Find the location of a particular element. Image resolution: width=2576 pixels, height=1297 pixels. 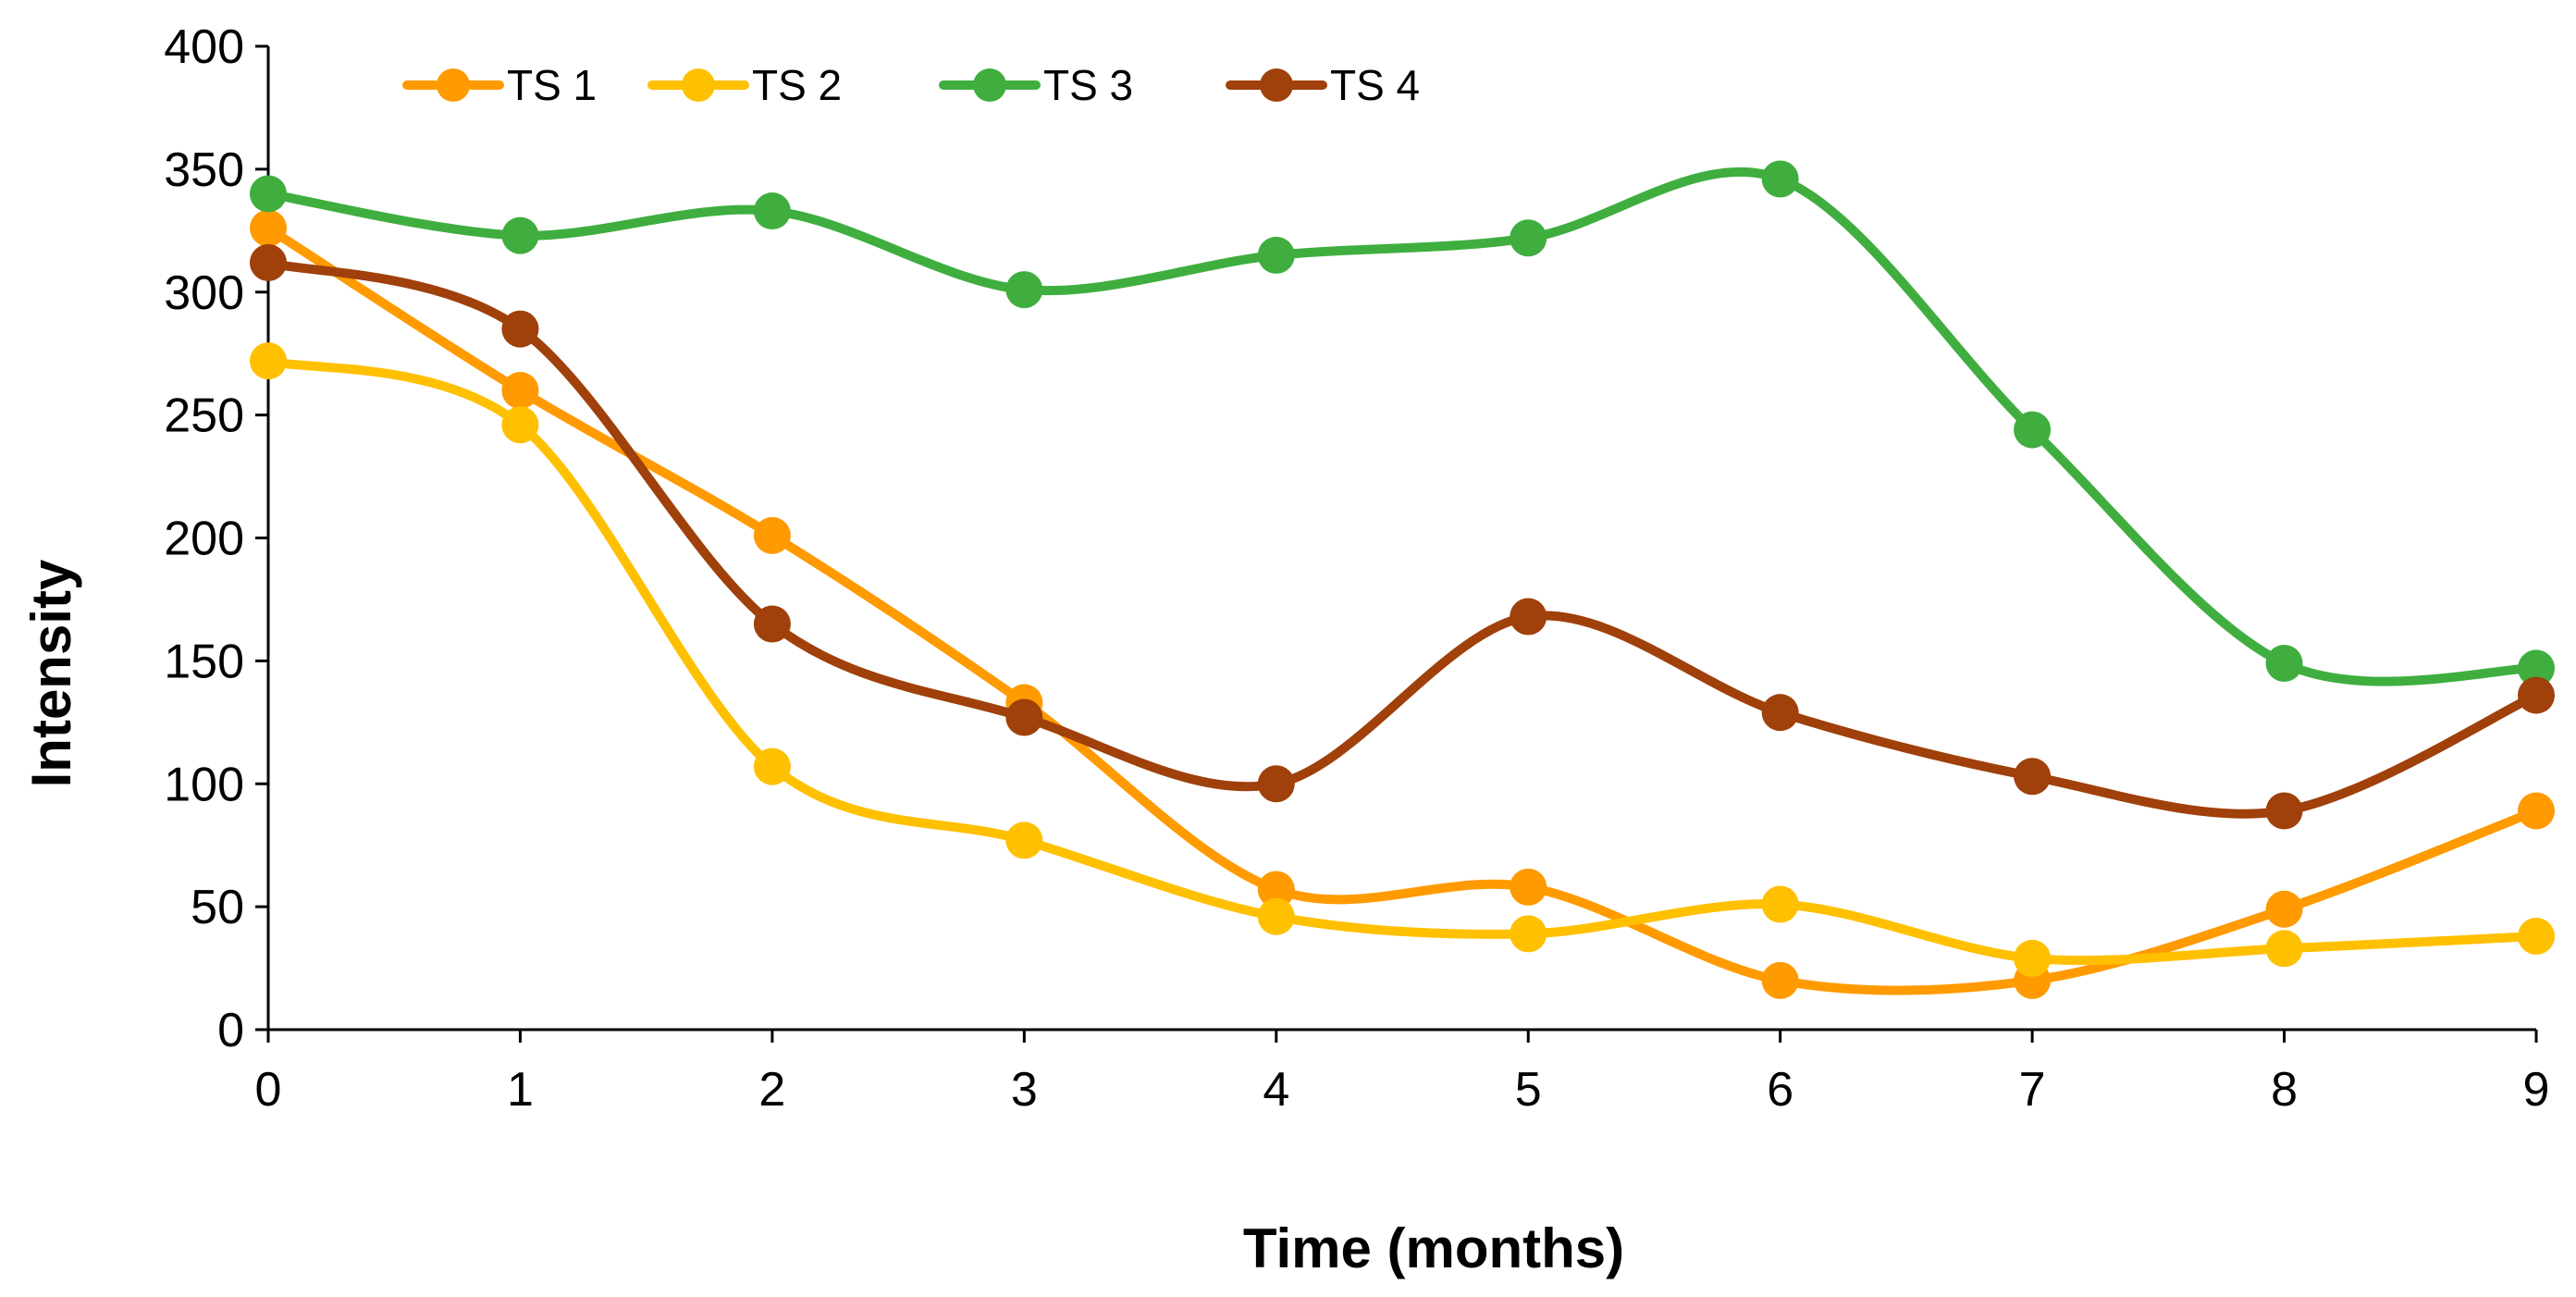

x-tick-label: 7 is located at coordinates (2032, 1090).